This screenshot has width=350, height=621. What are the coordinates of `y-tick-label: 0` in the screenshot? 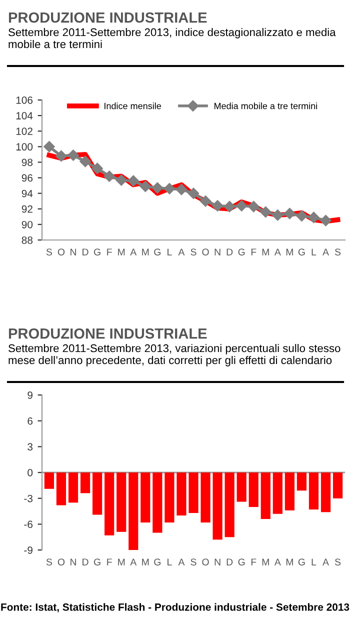 It's located at (30, 472).